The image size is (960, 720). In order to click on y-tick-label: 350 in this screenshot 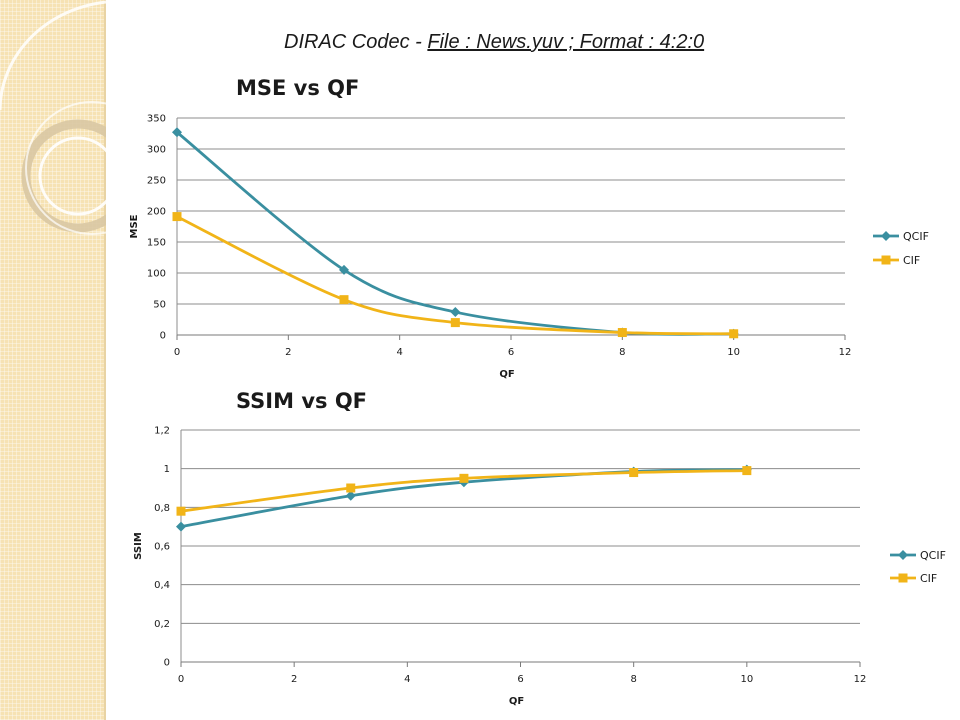, I will do `click(156, 119)`.